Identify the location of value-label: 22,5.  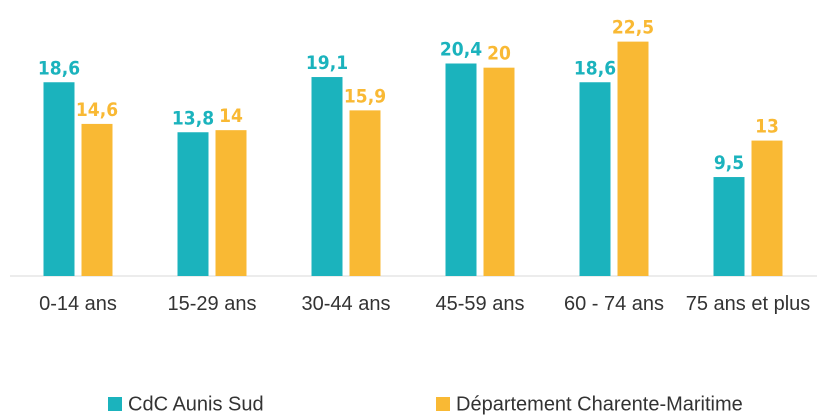
(633, 28).